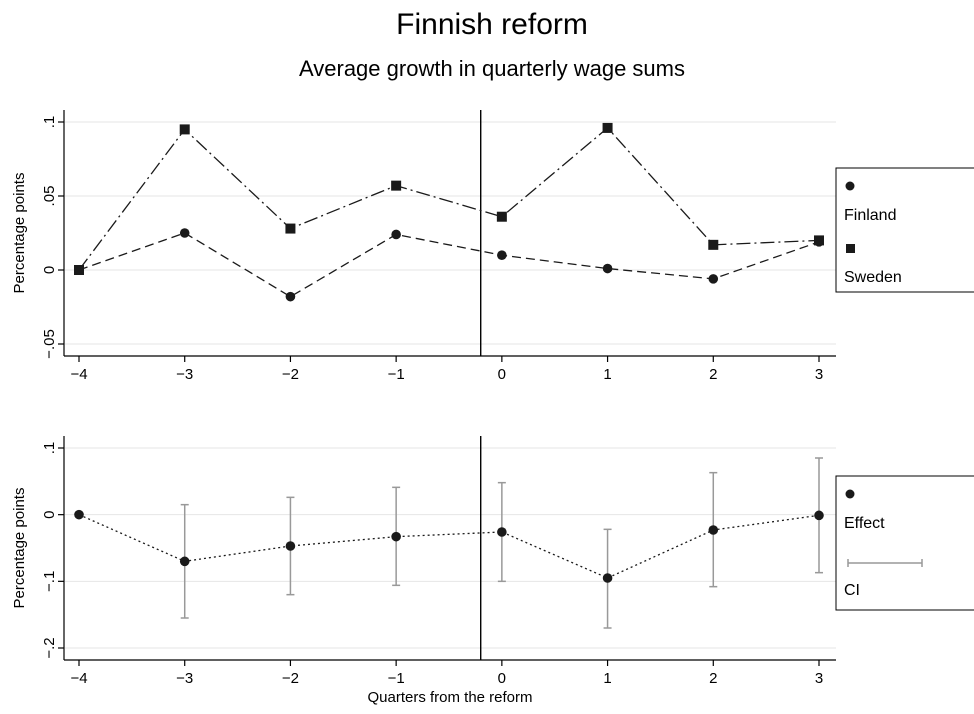 The width and height of the screenshot is (974, 714). I want to click on series-line-finland, so click(449, 265).